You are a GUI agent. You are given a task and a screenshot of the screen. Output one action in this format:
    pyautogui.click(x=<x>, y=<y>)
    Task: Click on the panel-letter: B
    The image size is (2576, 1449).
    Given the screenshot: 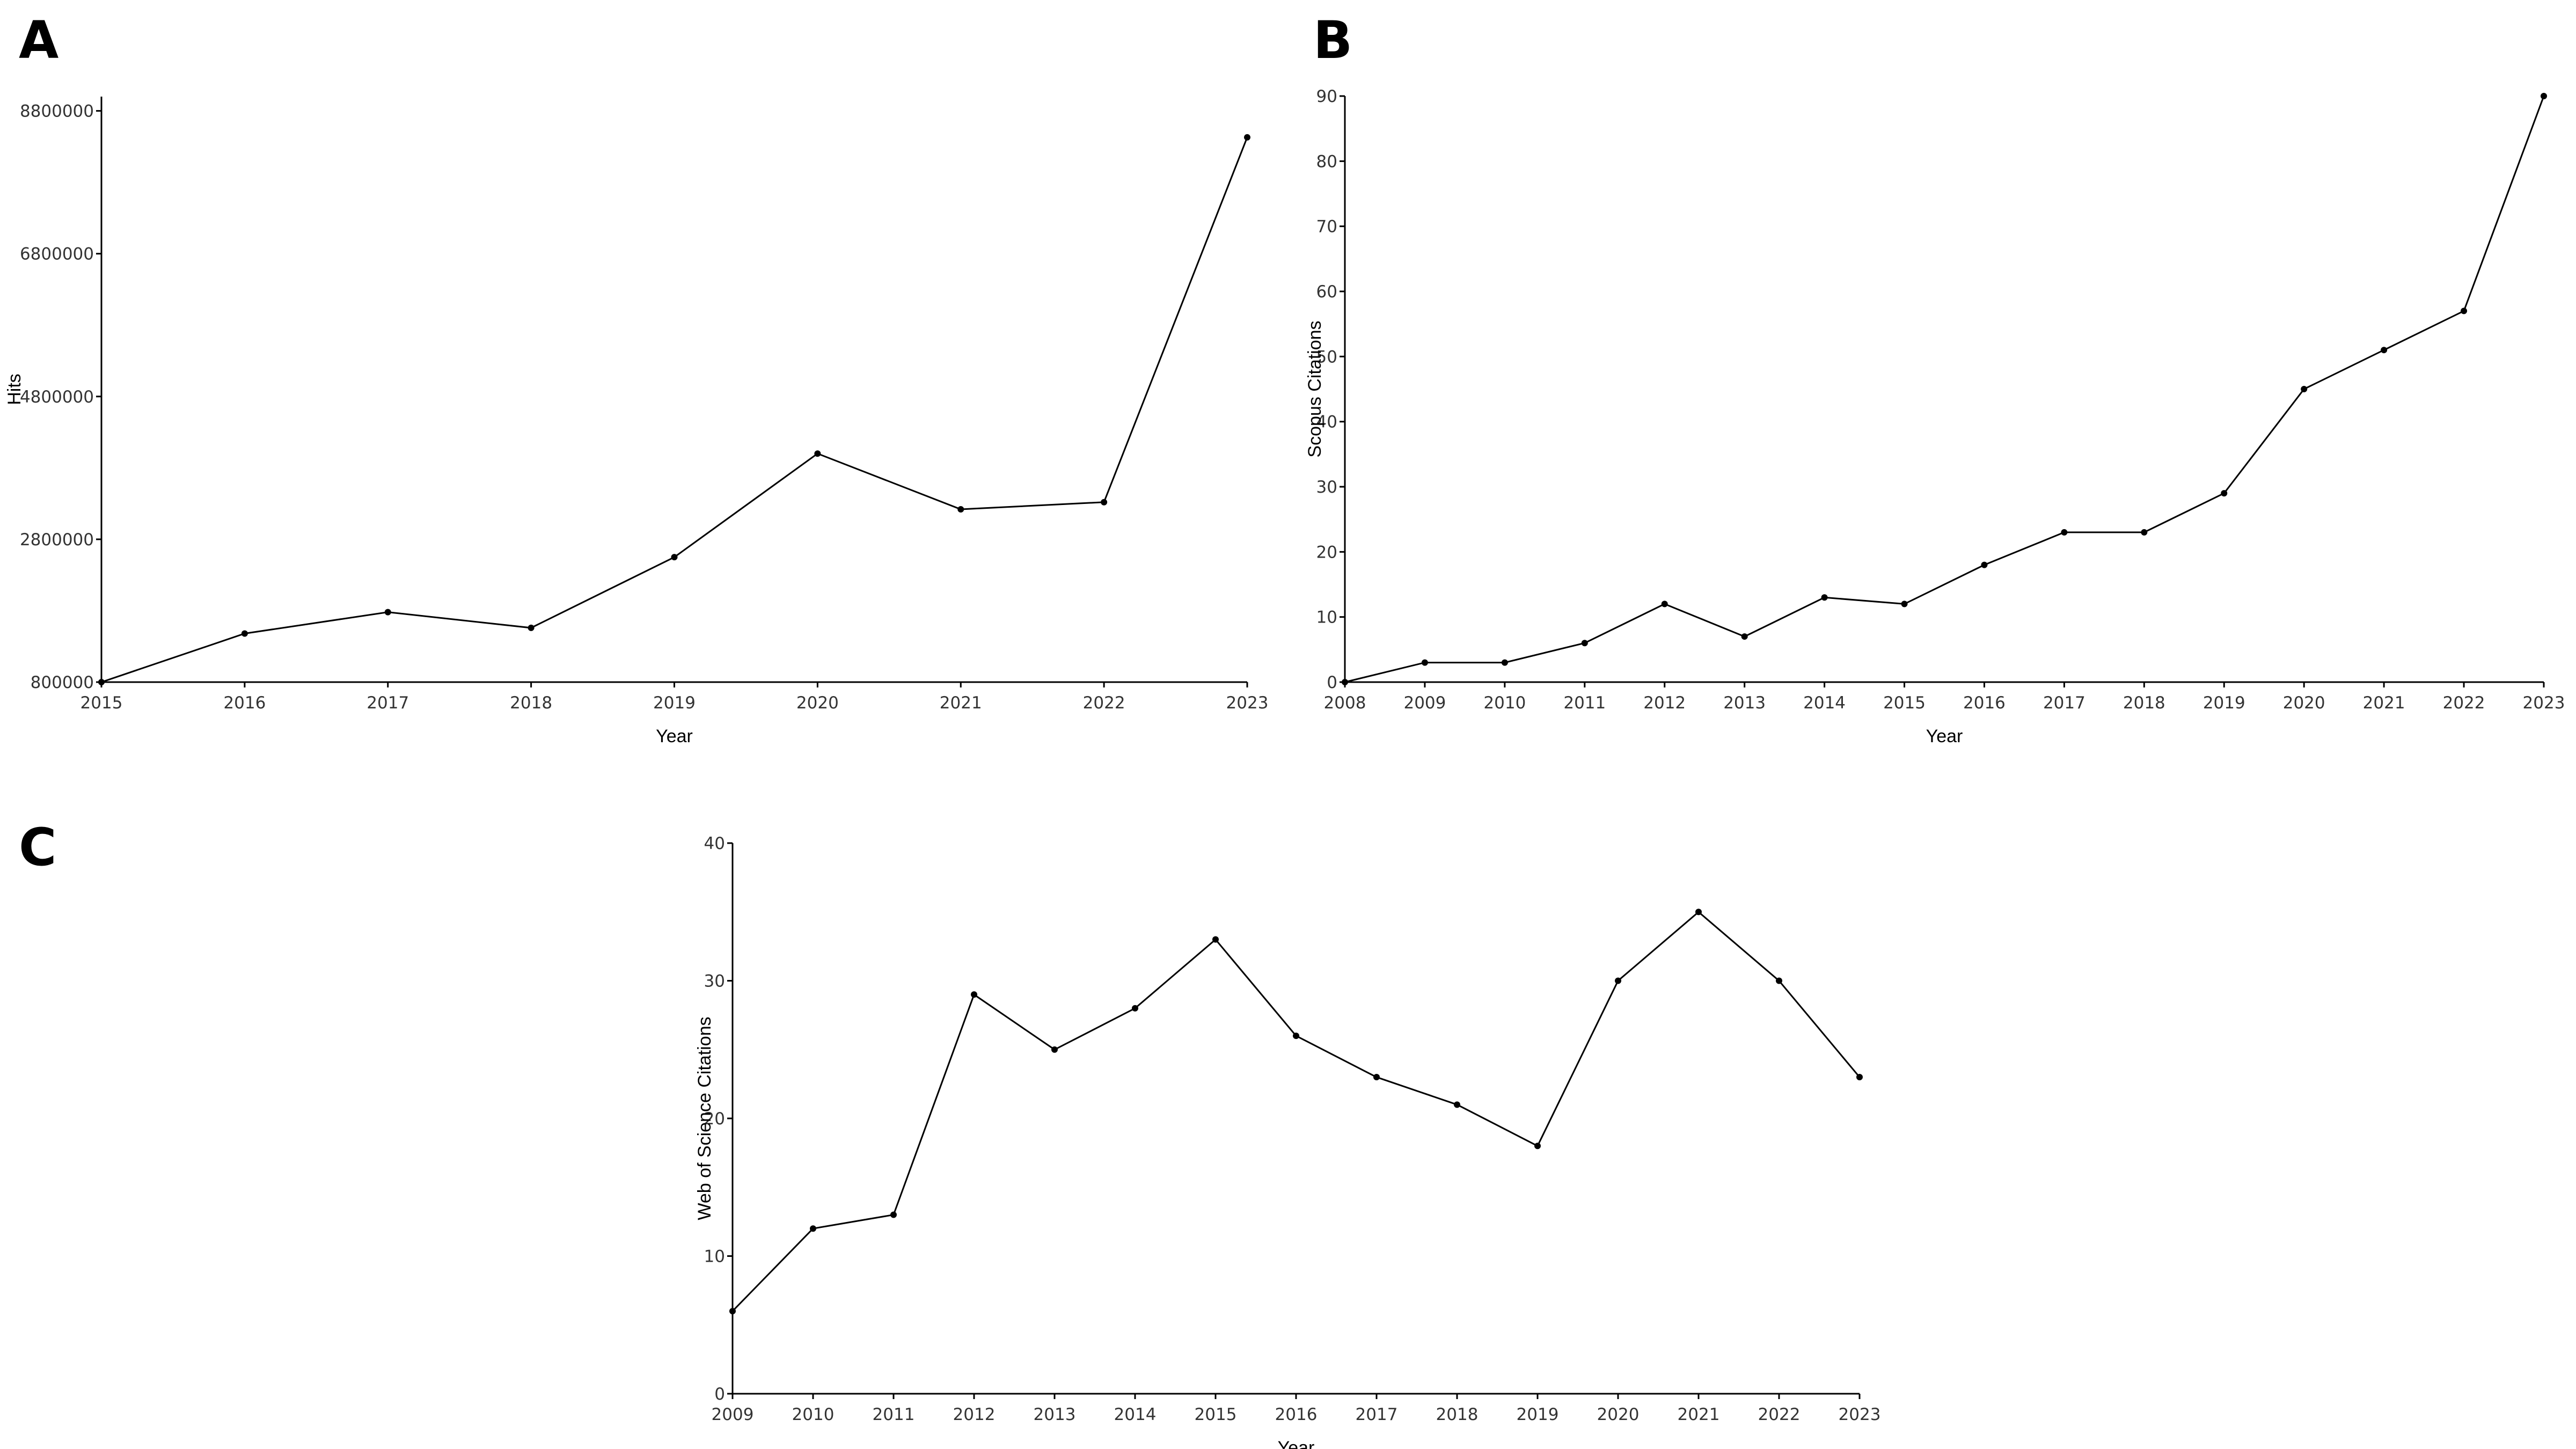 What is the action you would take?
    pyautogui.click(x=1332, y=40)
    